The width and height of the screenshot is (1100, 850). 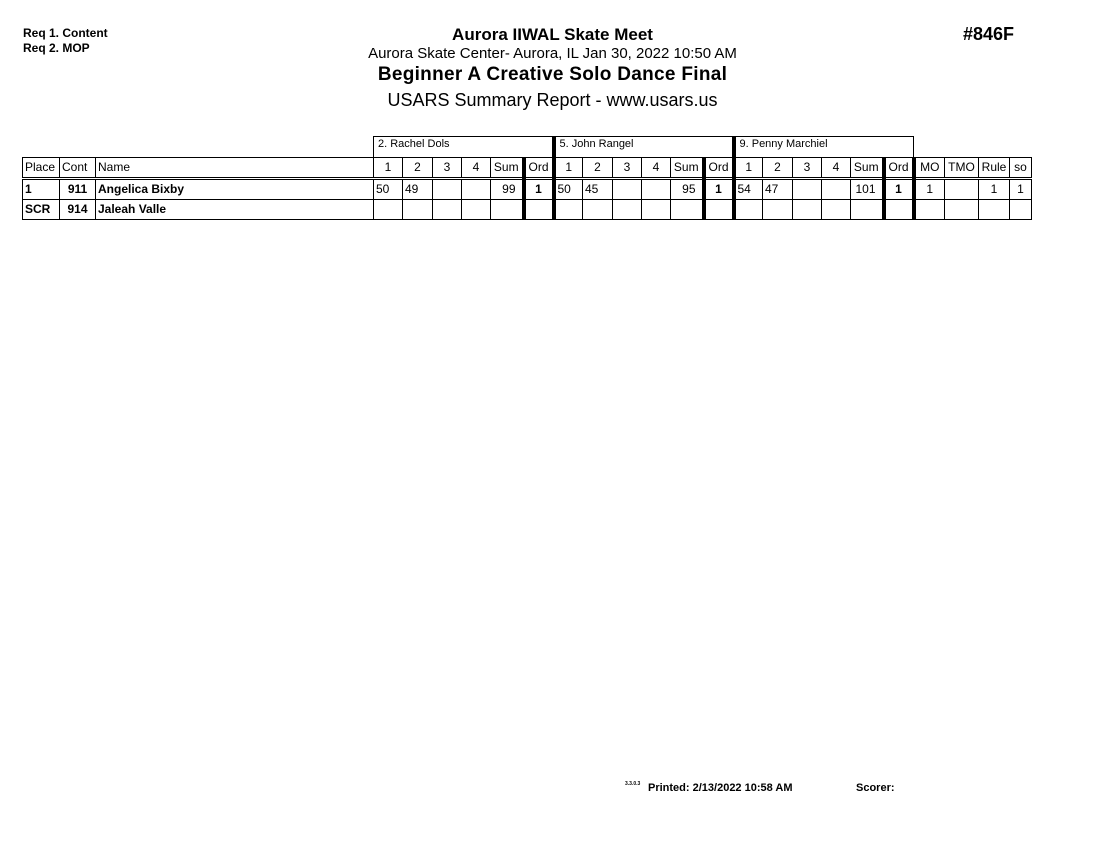 What do you see at coordinates (1020, 168) in the screenshot?
I see `header-so: so` at bounding box center [1020, 168].